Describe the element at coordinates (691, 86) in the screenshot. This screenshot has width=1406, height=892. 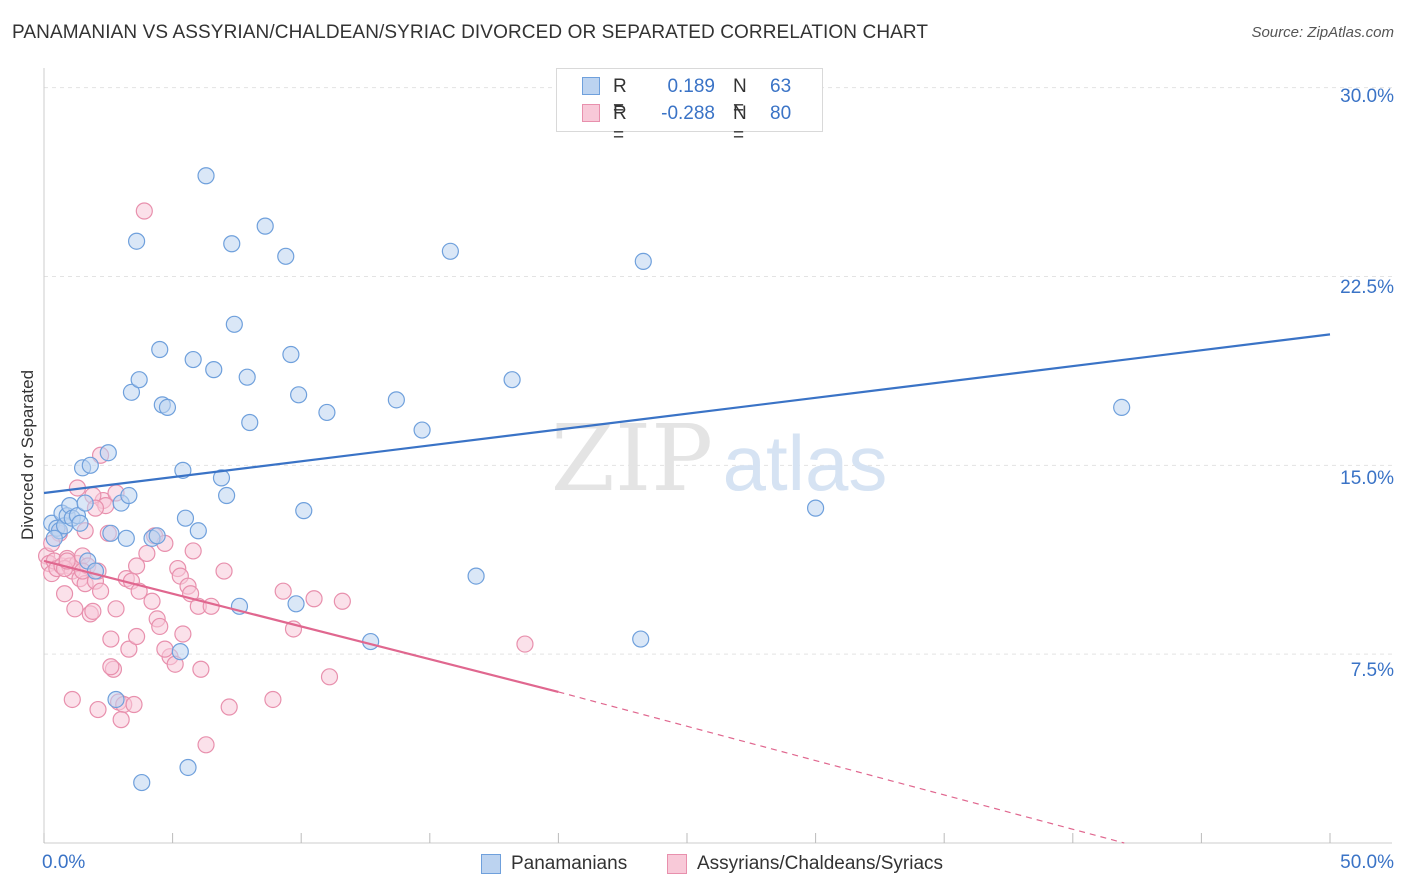
I see `r-value: 0.189` at that location.